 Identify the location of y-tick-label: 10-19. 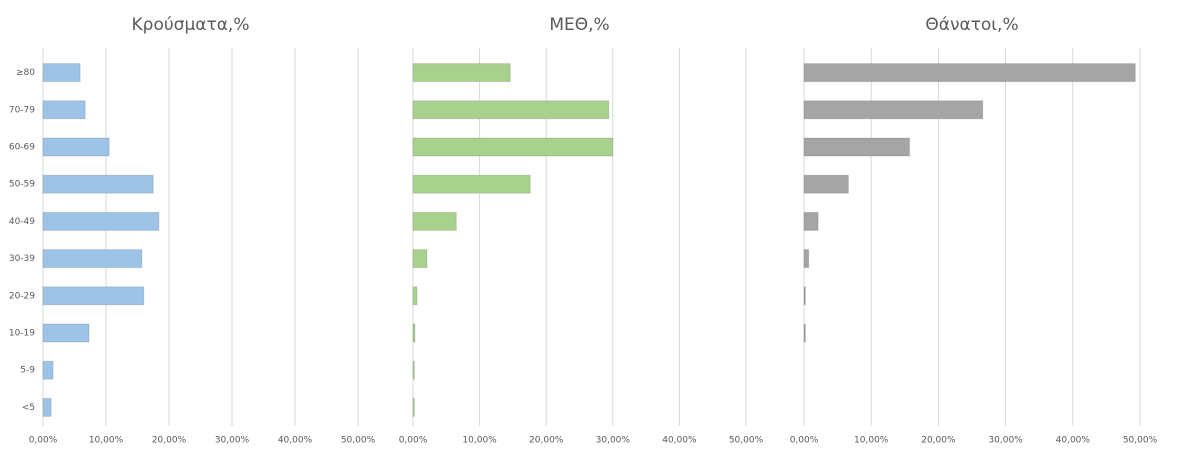
(22, 334).